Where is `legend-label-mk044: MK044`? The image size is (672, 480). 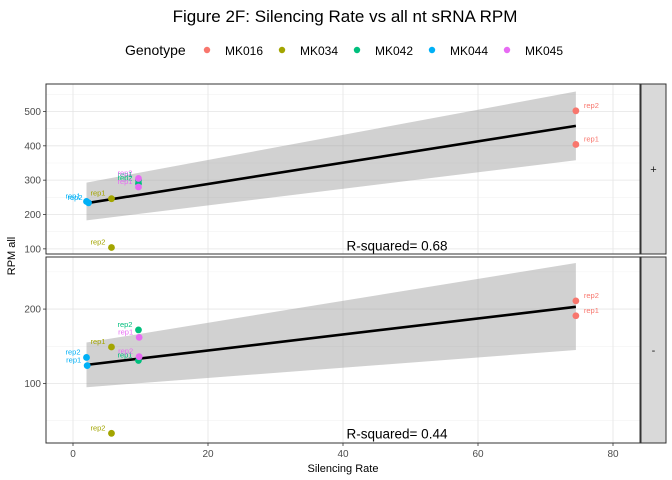
legend-label-mk044: MK044 is located at coordinates (469, 51).